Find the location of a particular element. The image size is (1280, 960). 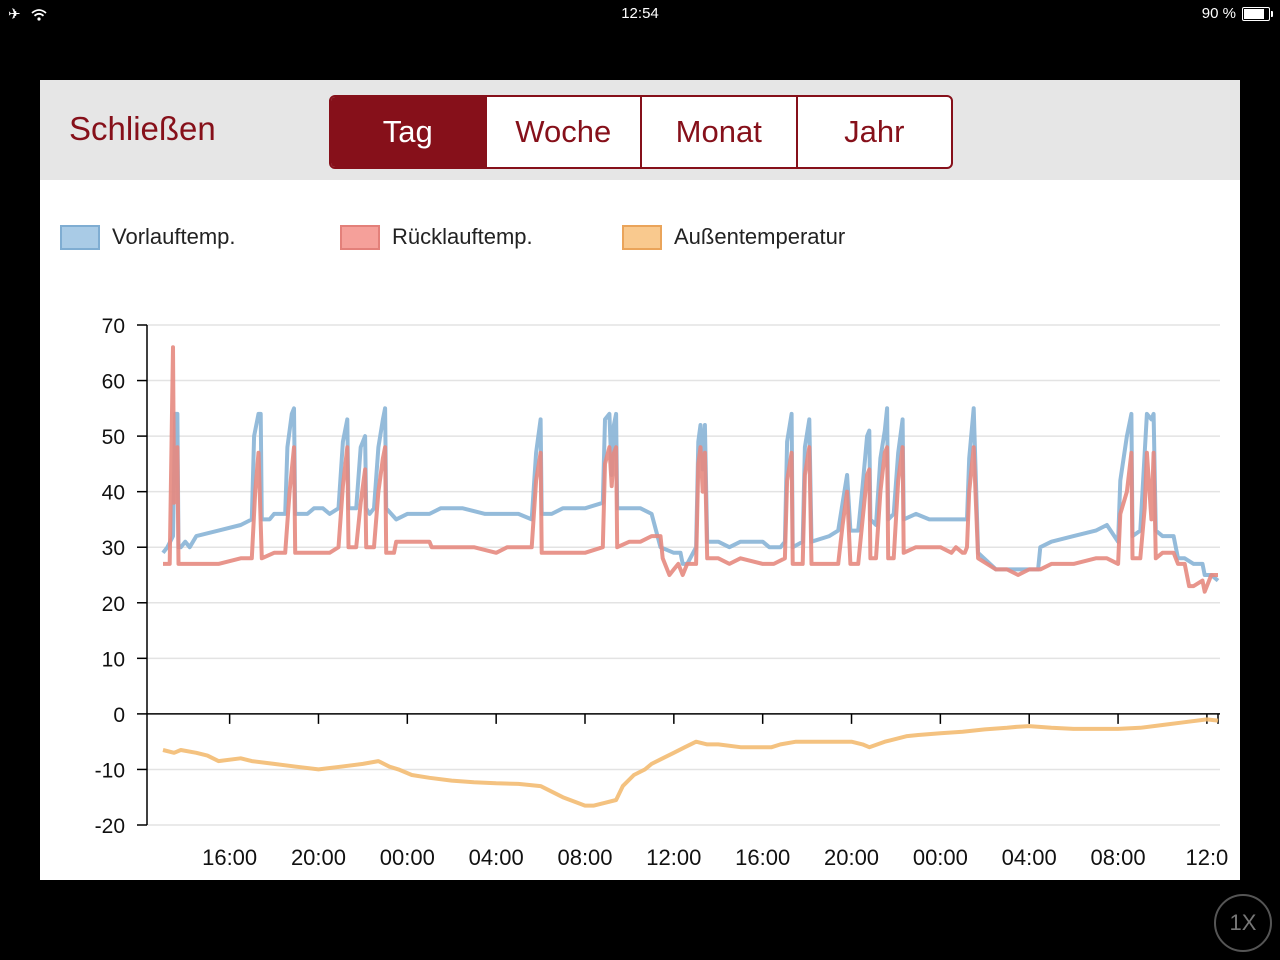

y-tick-label: 30 is located at coordinates (113, 548).